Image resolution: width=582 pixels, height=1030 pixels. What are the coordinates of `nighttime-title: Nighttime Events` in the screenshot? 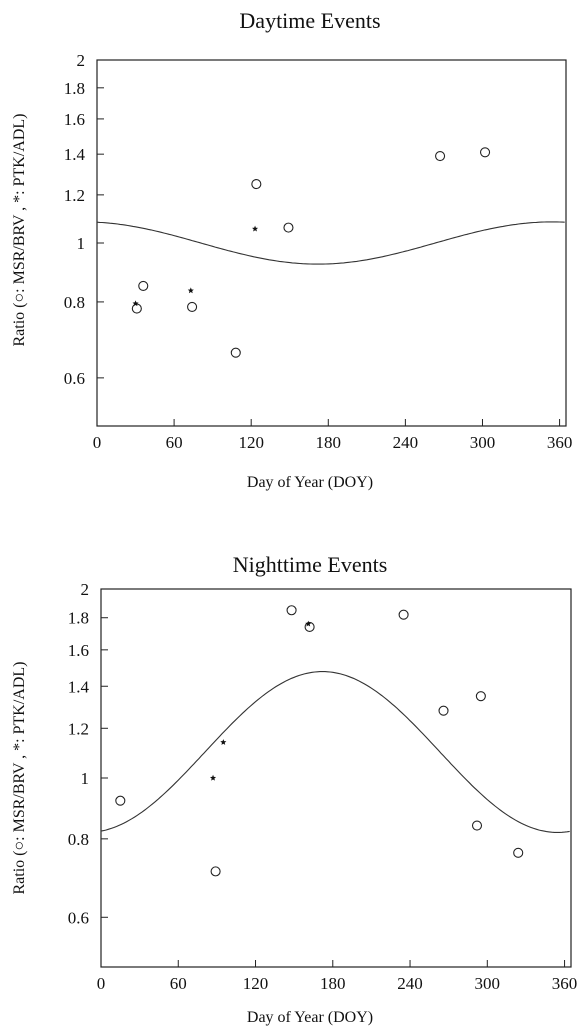 It's located at (310, 564).